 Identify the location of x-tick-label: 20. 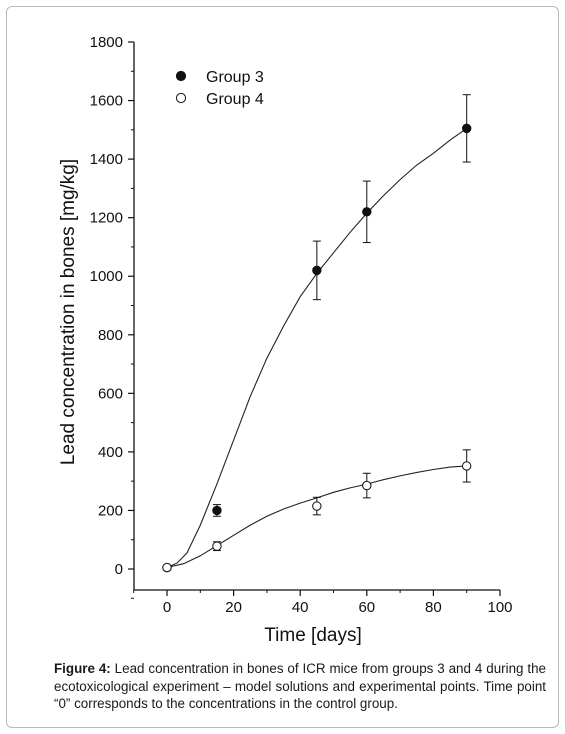
(233, 607).